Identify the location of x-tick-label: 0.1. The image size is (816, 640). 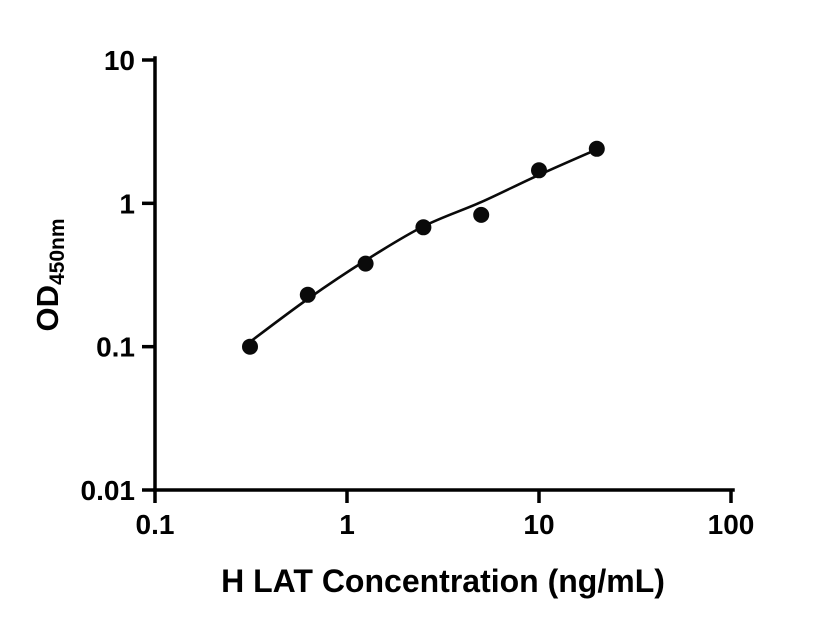
(155, 524).